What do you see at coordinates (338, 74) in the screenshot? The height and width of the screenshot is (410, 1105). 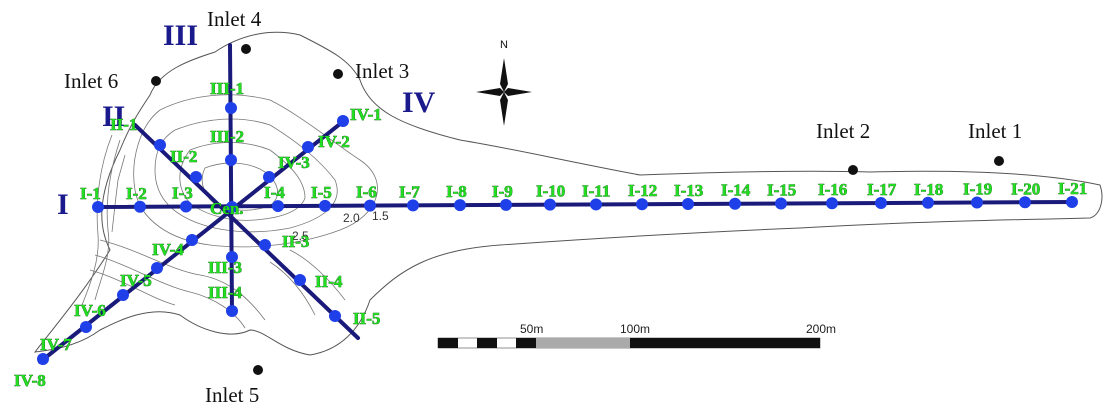 I see `inlet-3-marker` at bounding box center [338, 74].